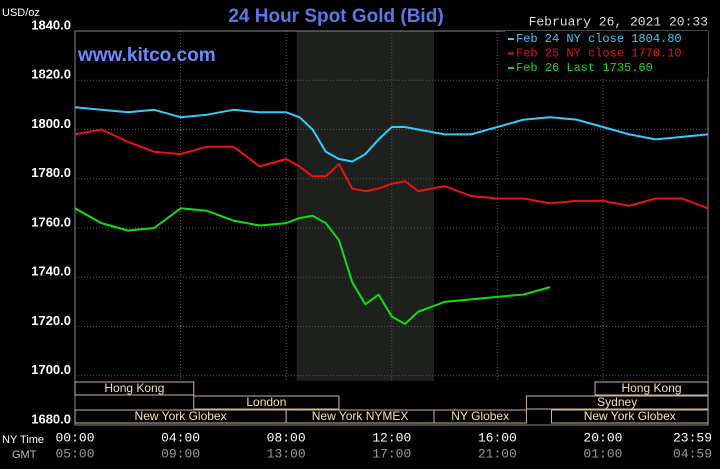 This screenshot has height=469, width=720. I want to click on highlight-band, so click(365, 206).